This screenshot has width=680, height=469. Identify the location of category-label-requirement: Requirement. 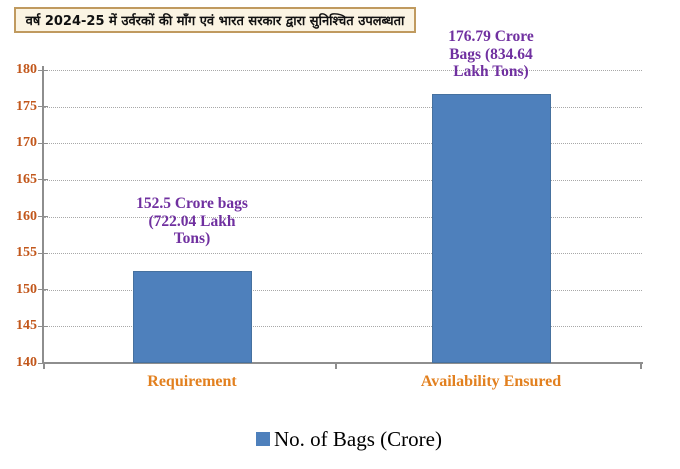
(192, 381).